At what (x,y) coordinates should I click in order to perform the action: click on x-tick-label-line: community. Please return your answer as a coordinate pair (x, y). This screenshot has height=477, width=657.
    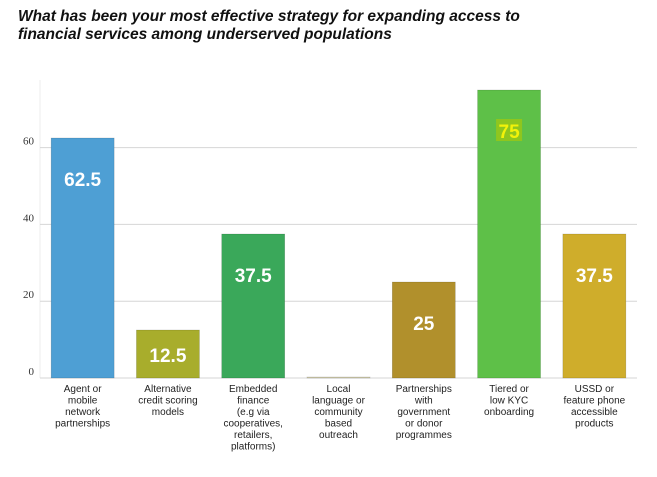
    Looking at the image, I should click on (338, 412).